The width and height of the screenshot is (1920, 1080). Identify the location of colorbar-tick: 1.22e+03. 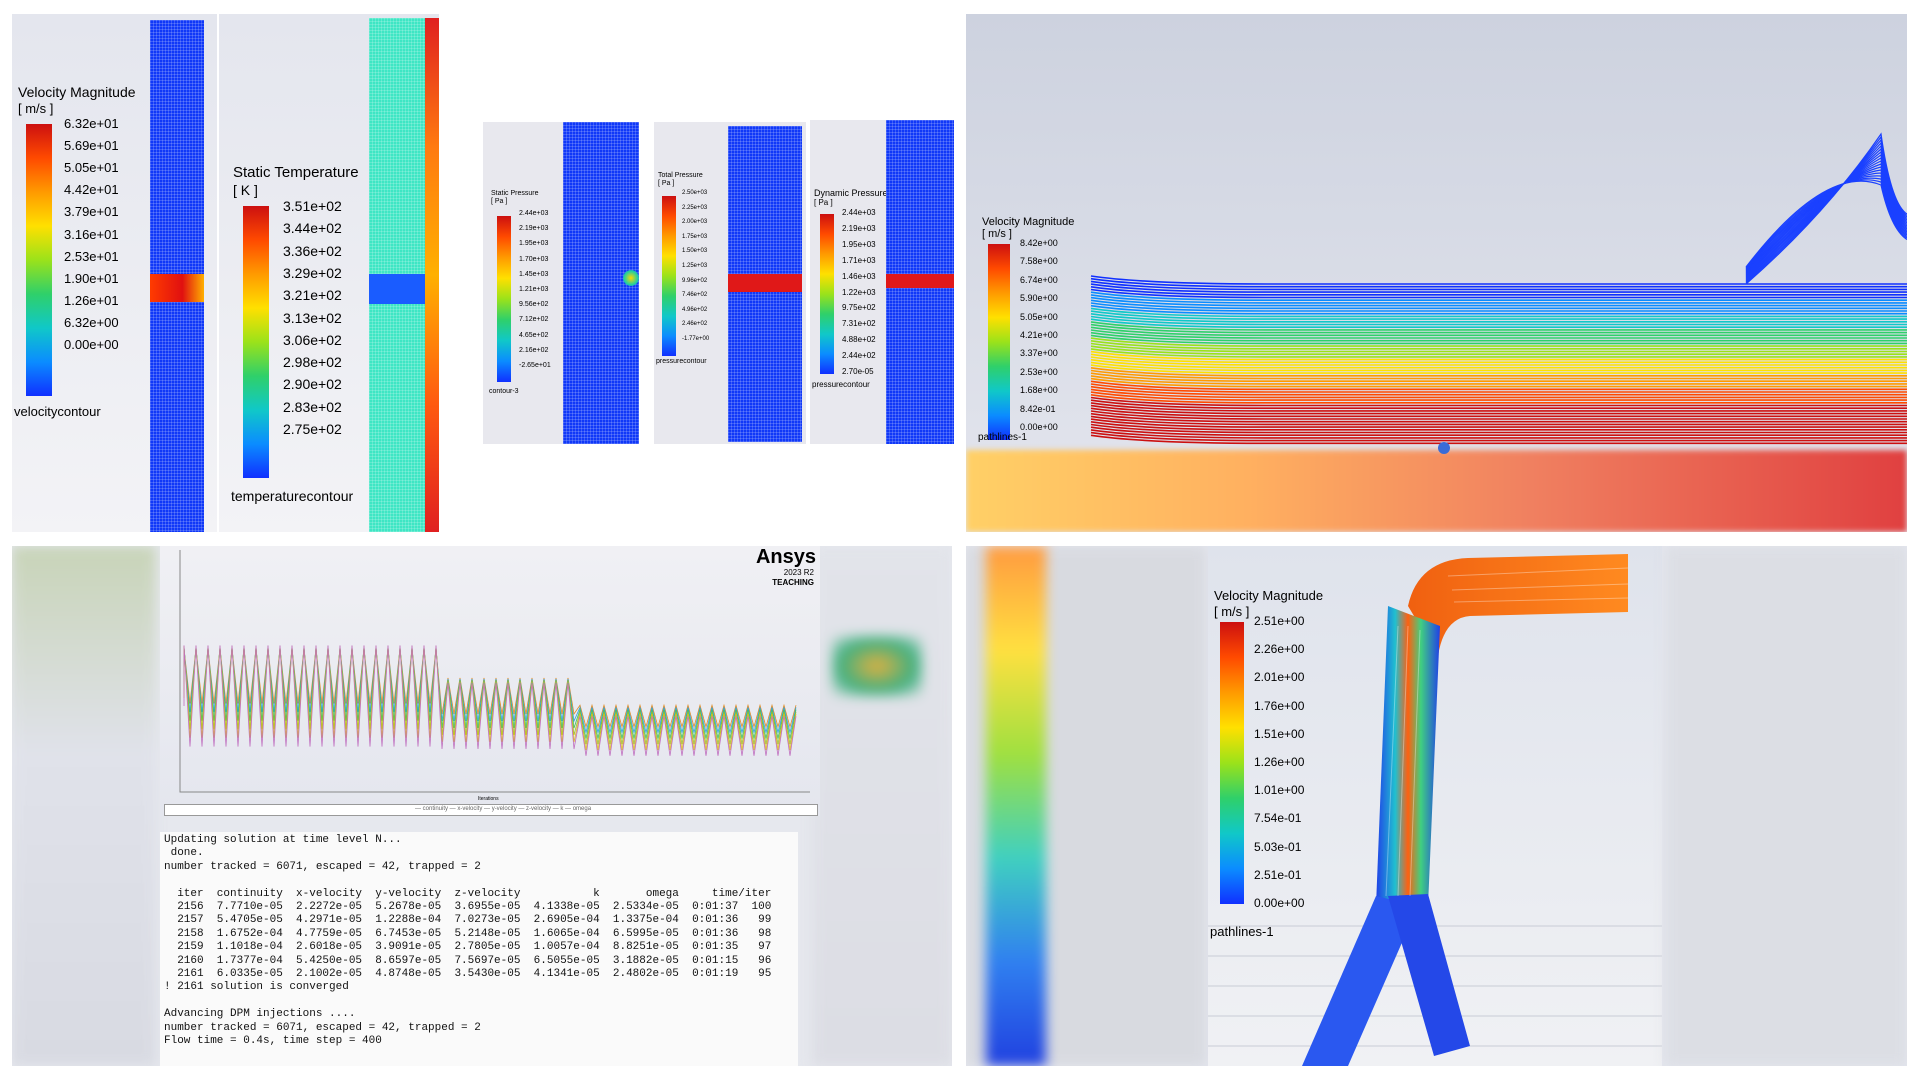
(859, 292).